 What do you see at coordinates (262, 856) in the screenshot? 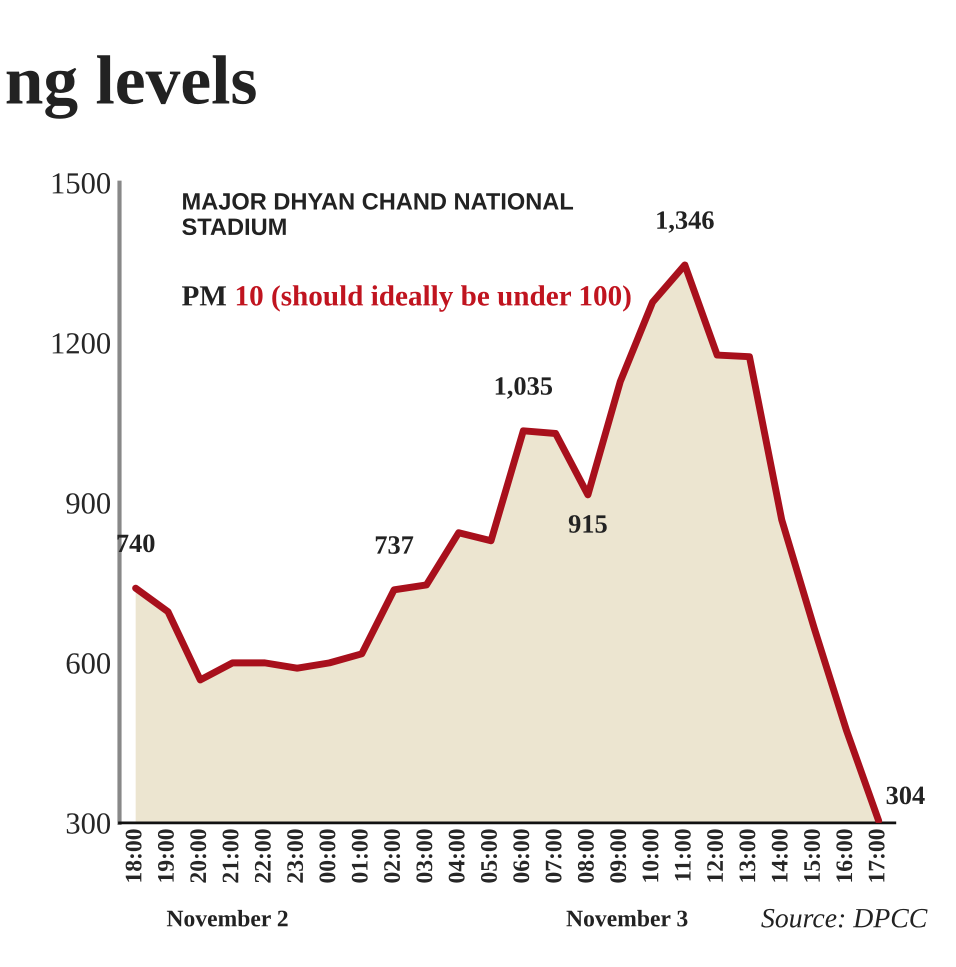
I see `x-tick-label: 22:00` at bounding box center [262, 856].